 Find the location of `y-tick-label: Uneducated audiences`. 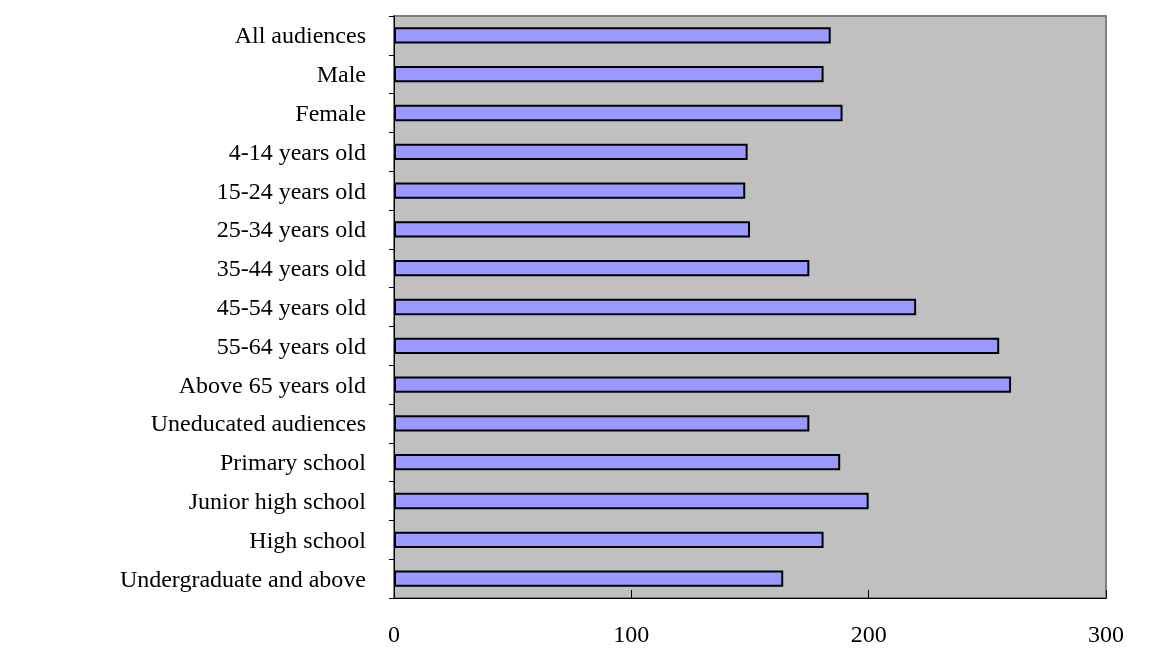

y-tick-label: Uneducated audiences is located at coordinates (258, 423).